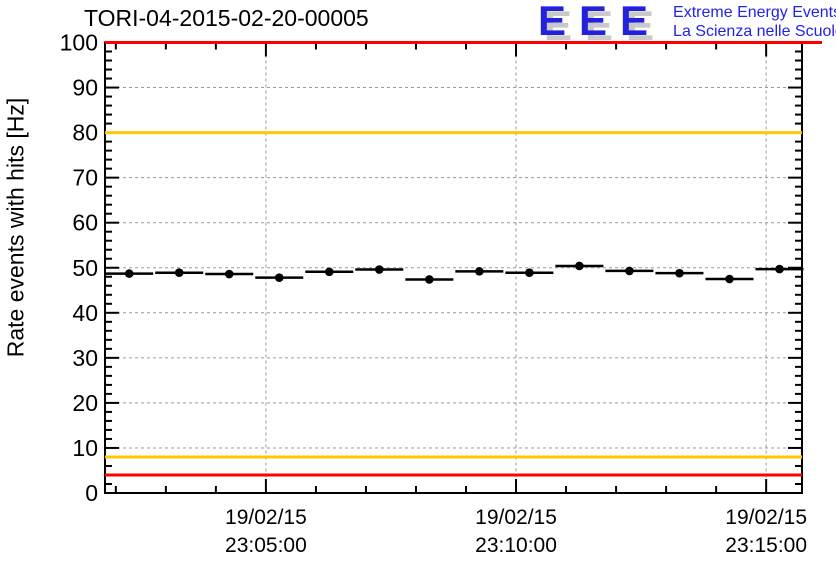 This screenshot has width=836, height=572. I want to click on chart-title: TORI-04-2015-02-20-00005, so click(226, 18).